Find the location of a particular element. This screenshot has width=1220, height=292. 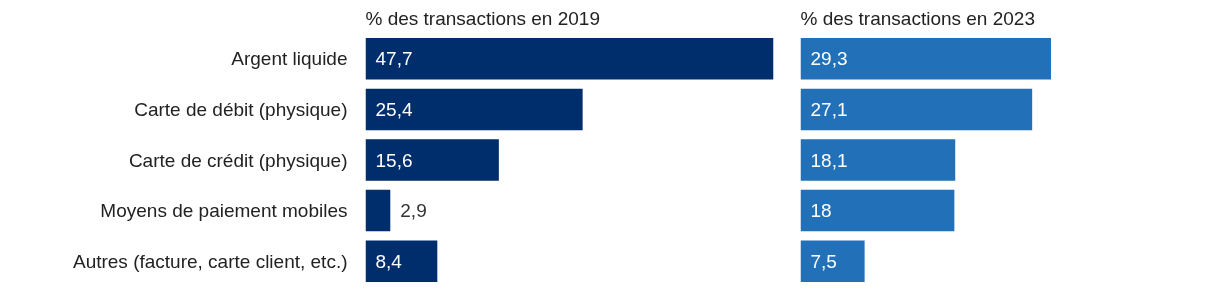

data-label: 8,4 is located at coordinates (389, 261).